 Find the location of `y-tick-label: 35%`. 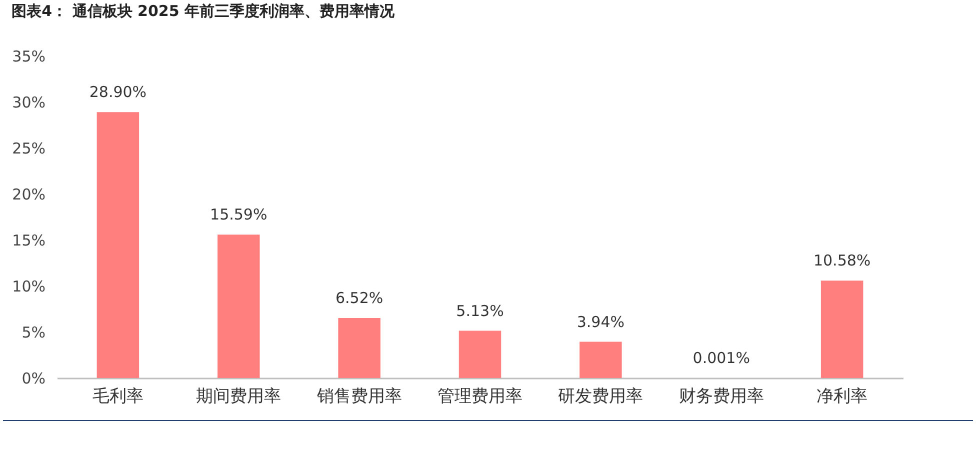

y-tick-label: 35% is located at coordinates (29, 57).